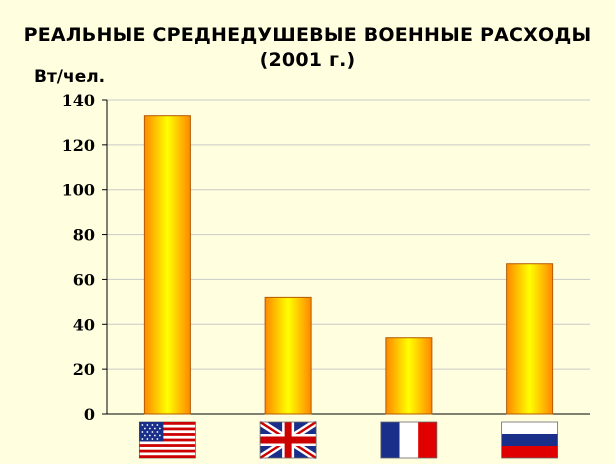 Image resolution: width=615 pixels, height=464 pixels. I want to click on category-flags, so click(348, 440).